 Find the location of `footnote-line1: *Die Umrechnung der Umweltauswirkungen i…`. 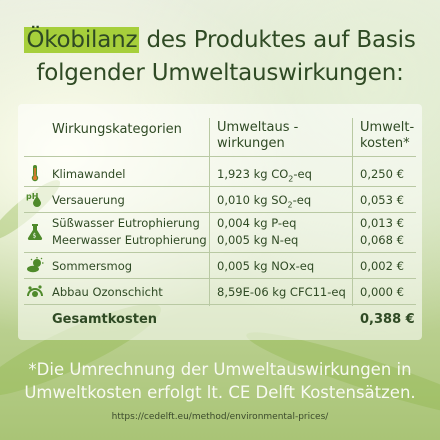

footnote-line1: *Die Umrechnung der Umweltauswirkungen i… is located at coordinates (220, 369).